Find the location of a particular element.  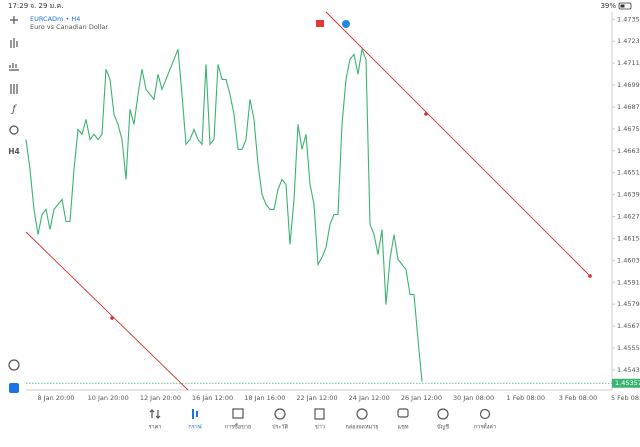

x-tick-label: 12 Jan 20:00 is located at coordinates (160, 398).